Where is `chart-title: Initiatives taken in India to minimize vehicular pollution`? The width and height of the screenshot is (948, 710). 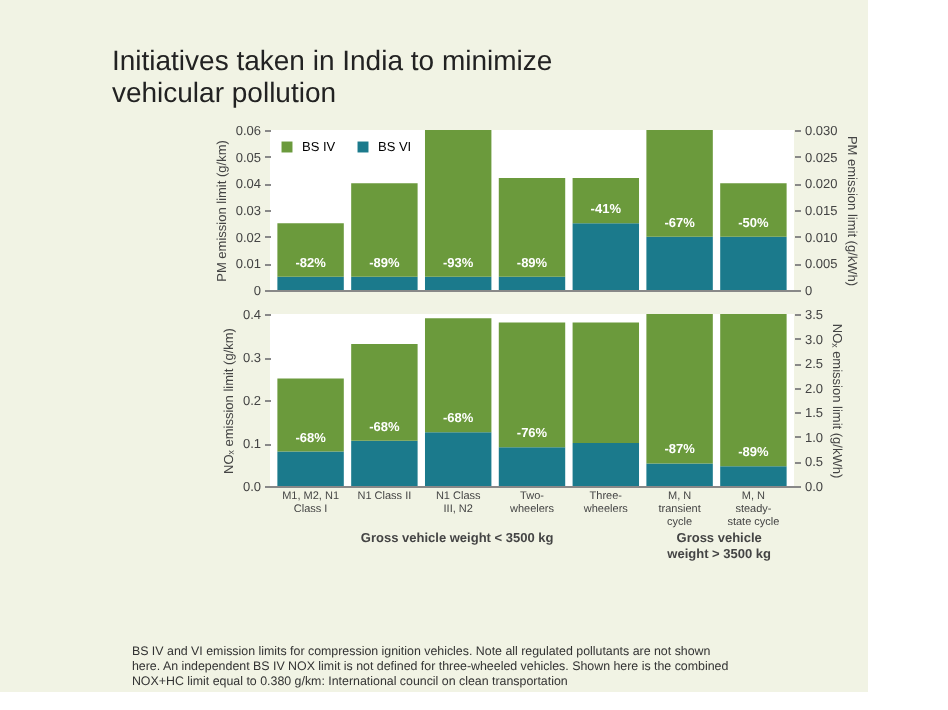 chart-title: Initiatives taken in India to minimize vehicular pollution is located at coordinates (332, 76).